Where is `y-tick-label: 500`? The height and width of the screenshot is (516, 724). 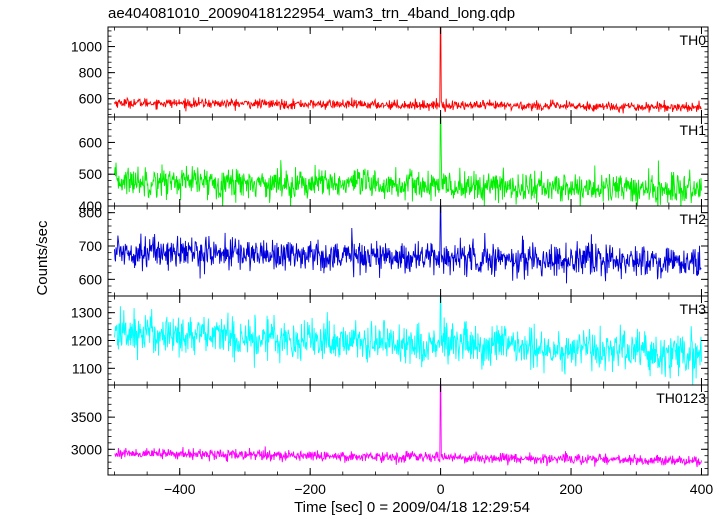
y-tick-label: 500 is located at coordinates (91, 174).